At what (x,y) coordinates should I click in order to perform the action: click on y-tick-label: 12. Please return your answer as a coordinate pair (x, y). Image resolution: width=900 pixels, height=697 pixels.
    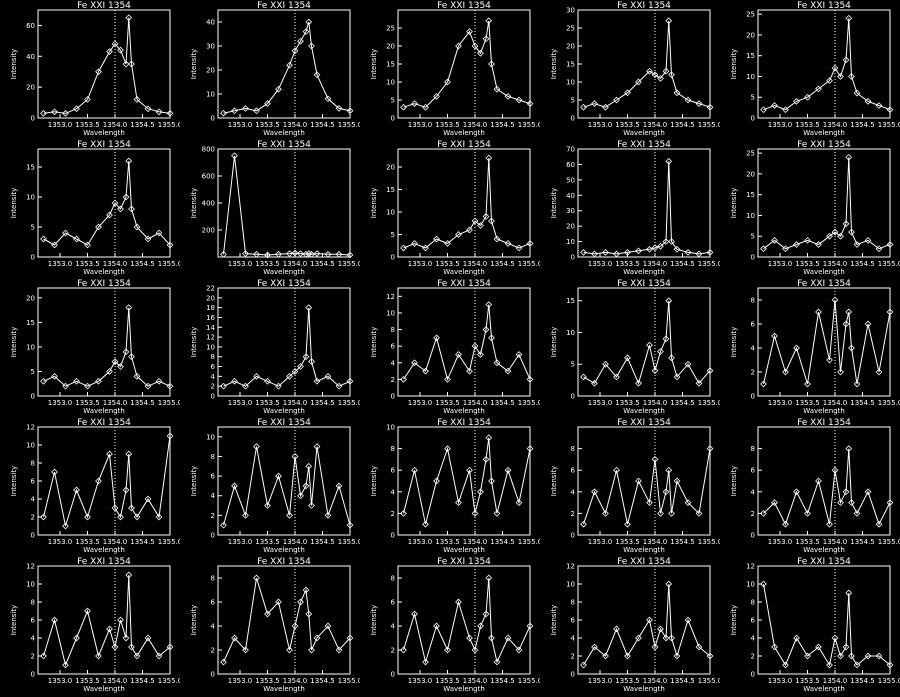
    Looking at the image, I should click on (390, 297).